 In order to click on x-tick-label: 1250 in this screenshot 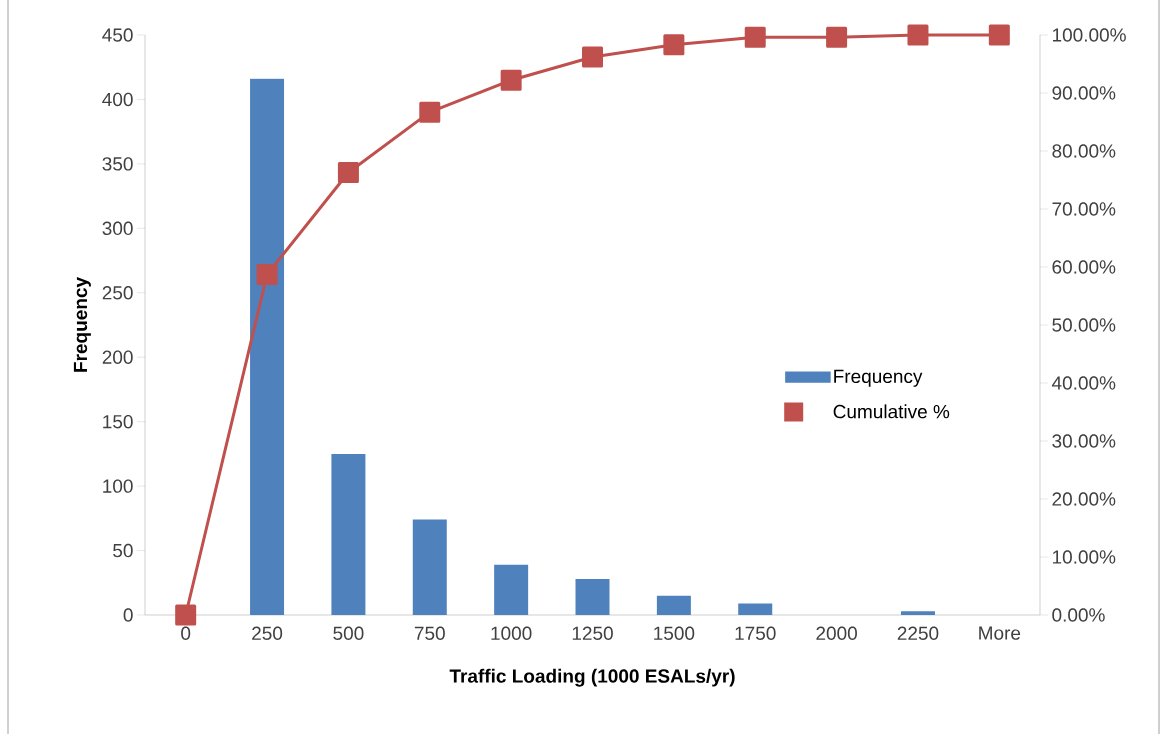, I will do `click(592, 633)`.